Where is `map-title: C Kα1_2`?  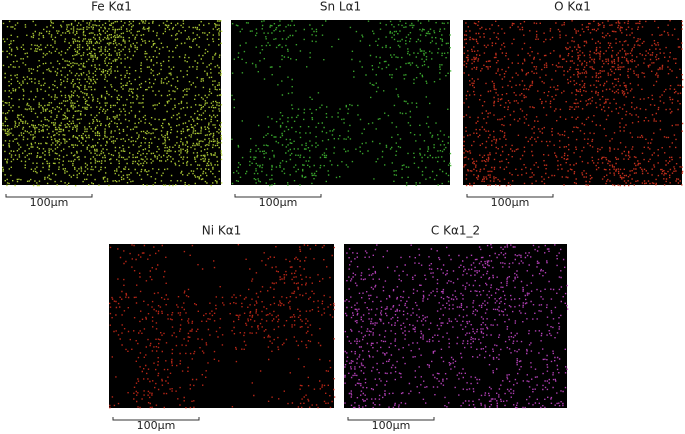
map-title: C Kα1_2 is located at coordinates (455, 231).